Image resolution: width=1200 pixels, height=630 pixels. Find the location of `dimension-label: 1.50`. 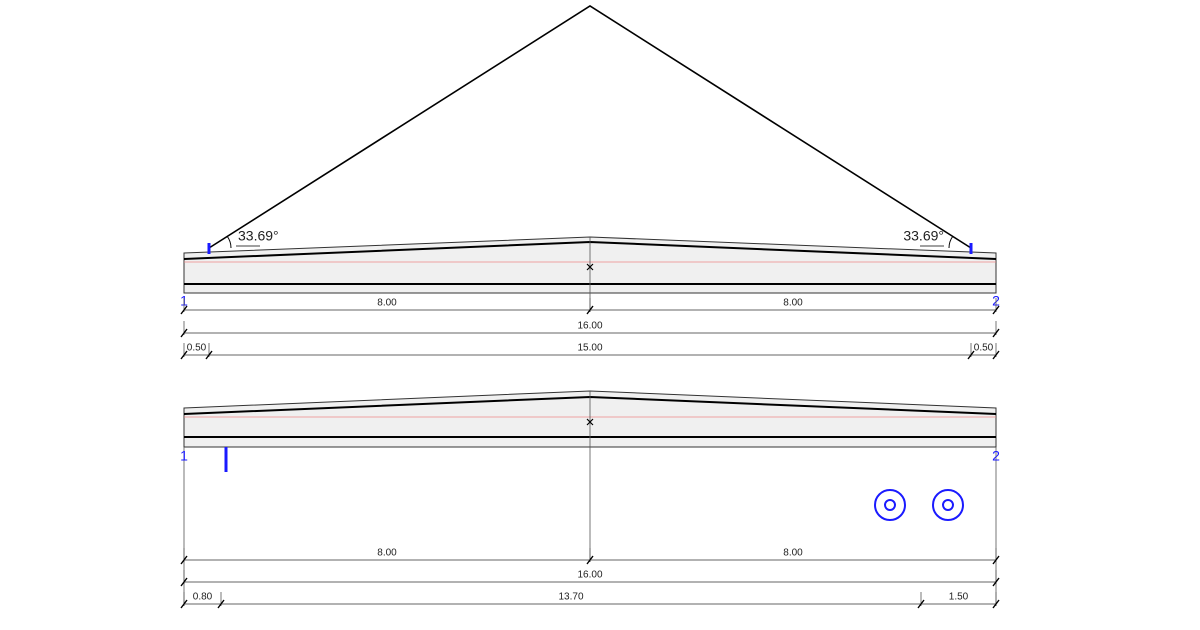

dimension-label: 1.50 is located at coordinates (959, 597).